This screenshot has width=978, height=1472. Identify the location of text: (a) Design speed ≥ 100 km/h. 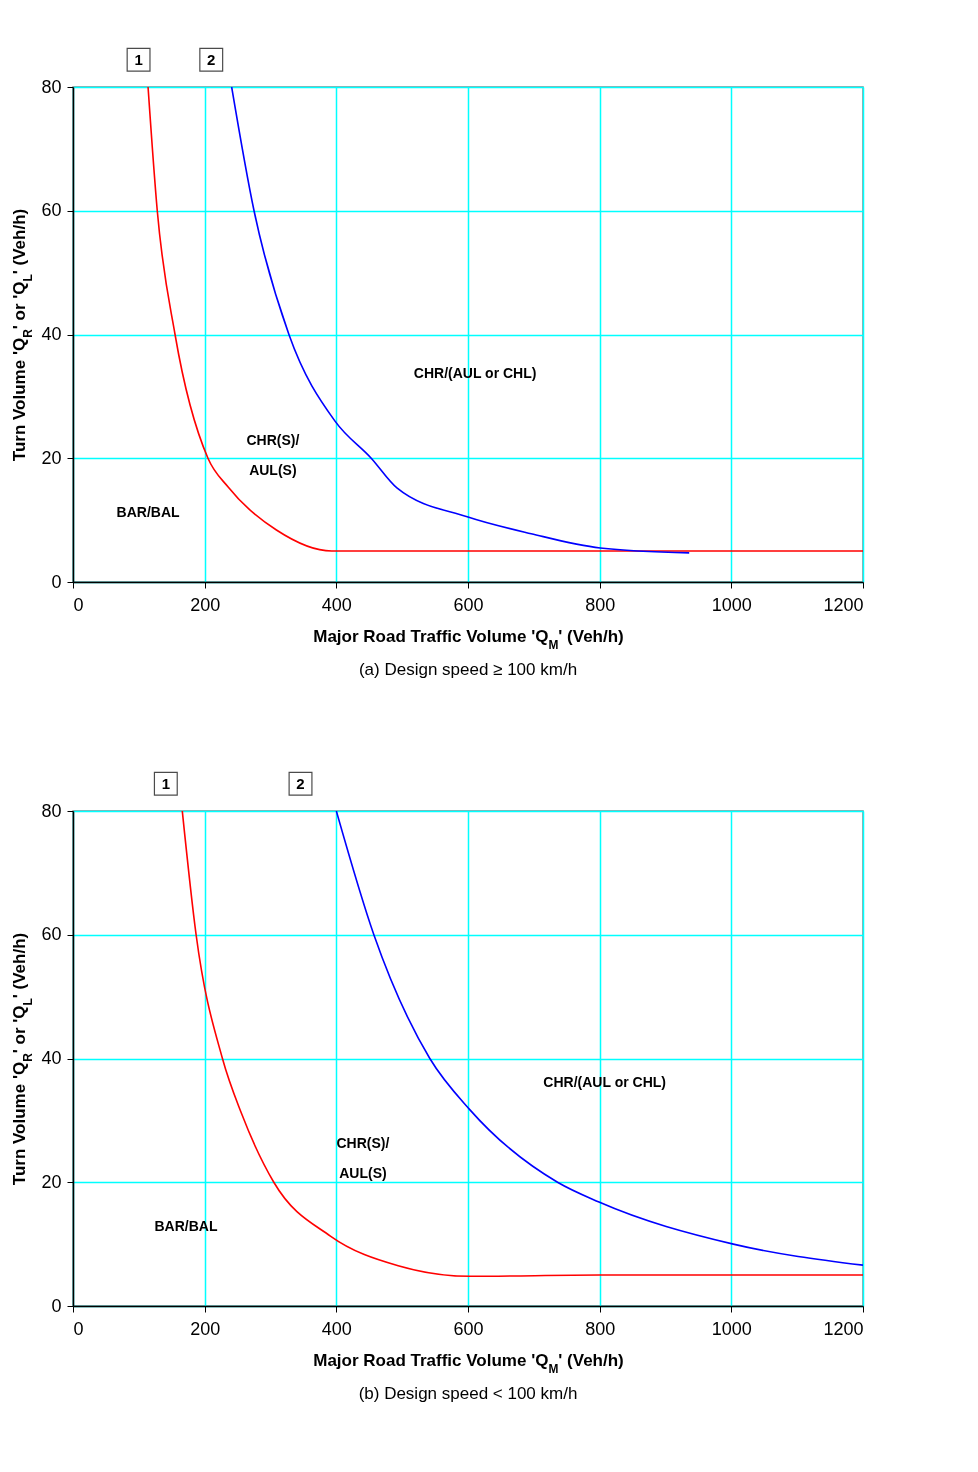
(468, 669).